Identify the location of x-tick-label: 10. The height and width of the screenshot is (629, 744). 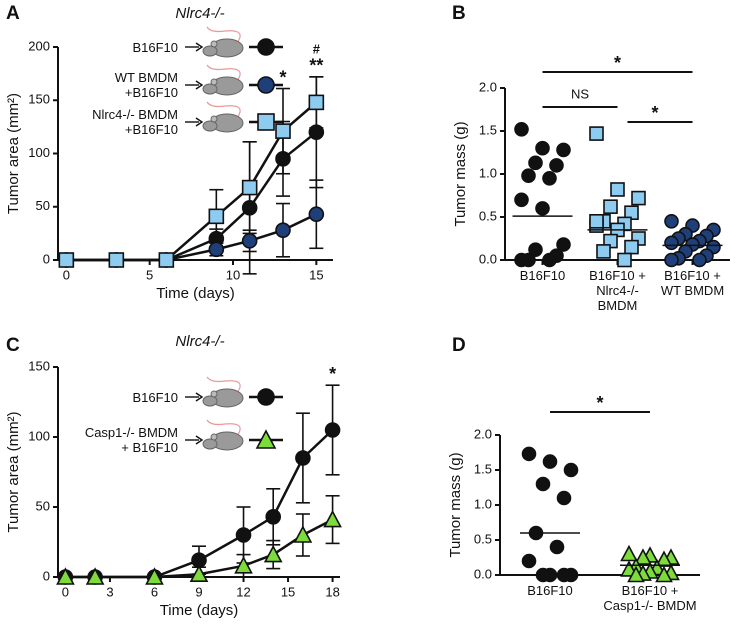
(233, 274).